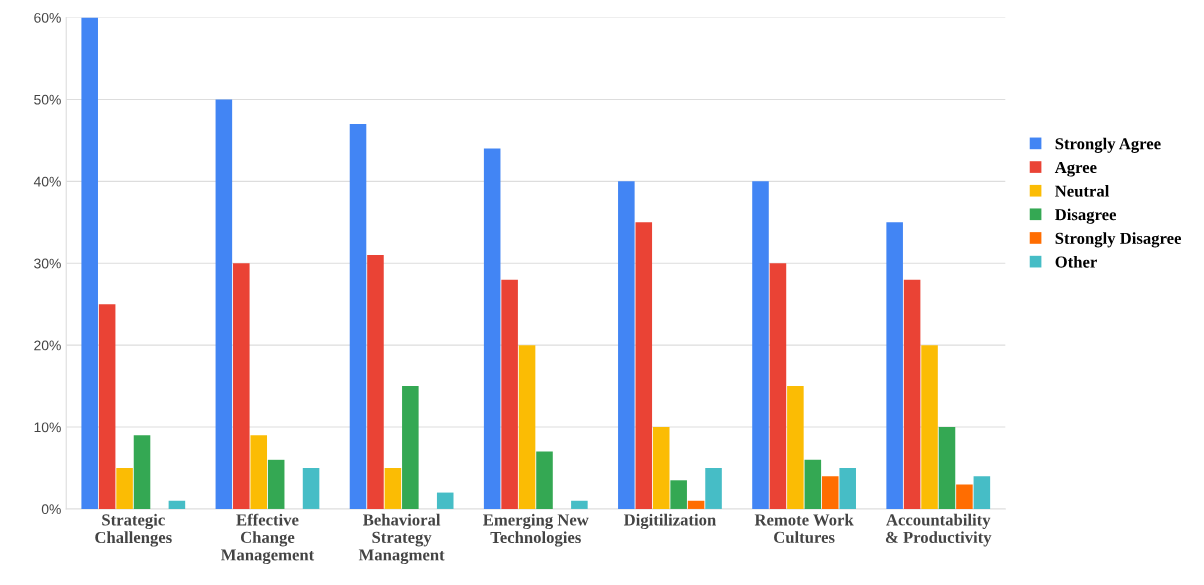 The width and height of the screenshot is (1204, 585). Describe the element at coordinates (669, 521) in the screenshot. I see `x-tick-label: Digitilization` at that location.